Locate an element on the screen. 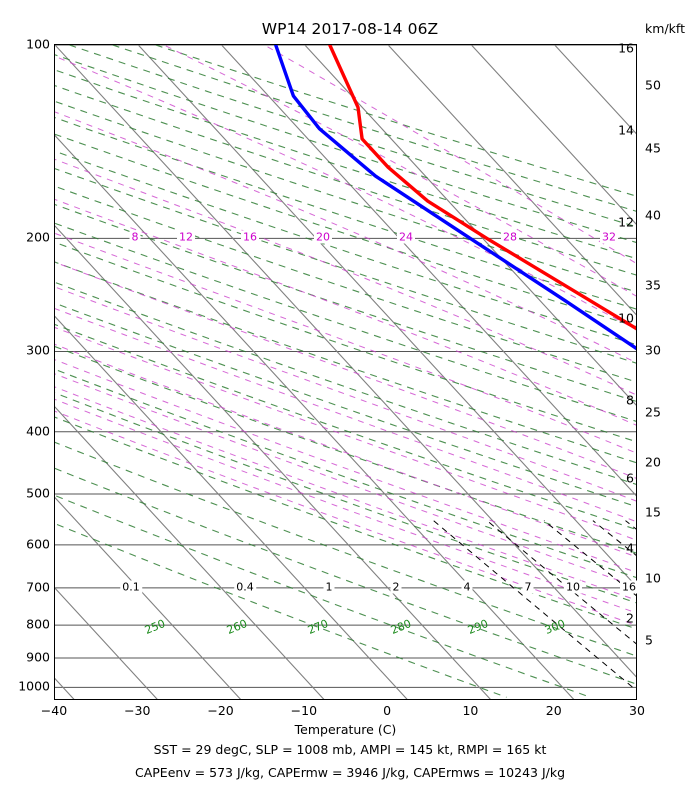 The image size is (700, 800). mixing-ratio-label-0.1: 0.1 is located at coordinates (131, 587).